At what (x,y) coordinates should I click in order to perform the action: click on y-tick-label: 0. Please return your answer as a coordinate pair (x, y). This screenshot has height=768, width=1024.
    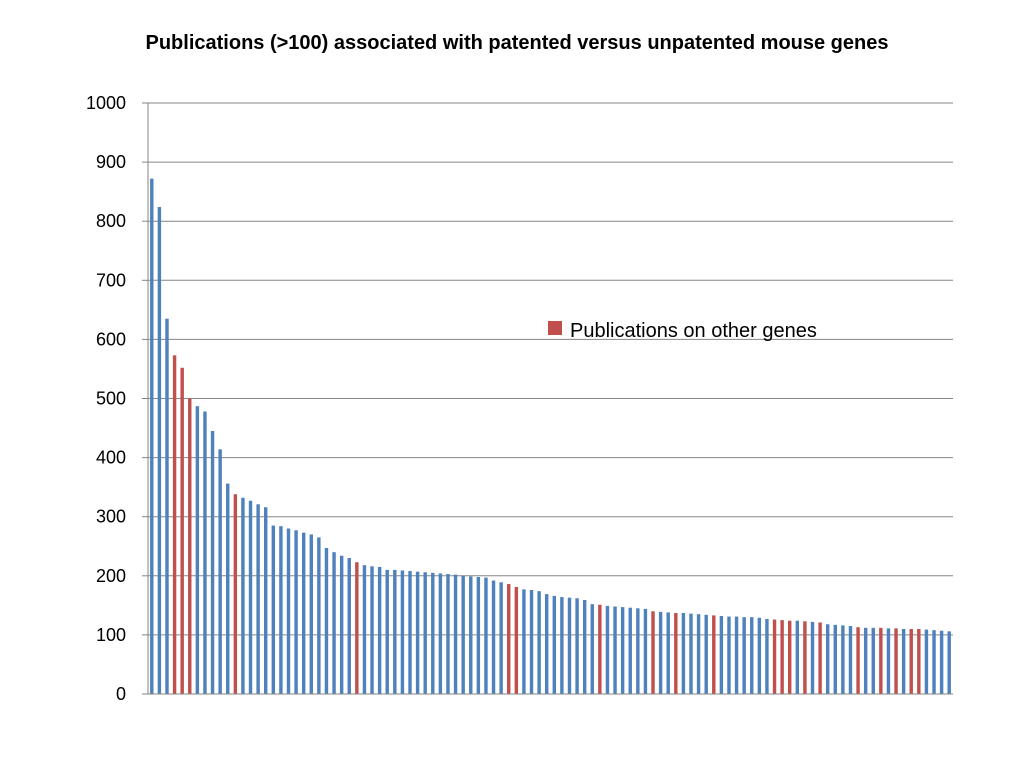
    Looking at the image, I should click on (121, 694).